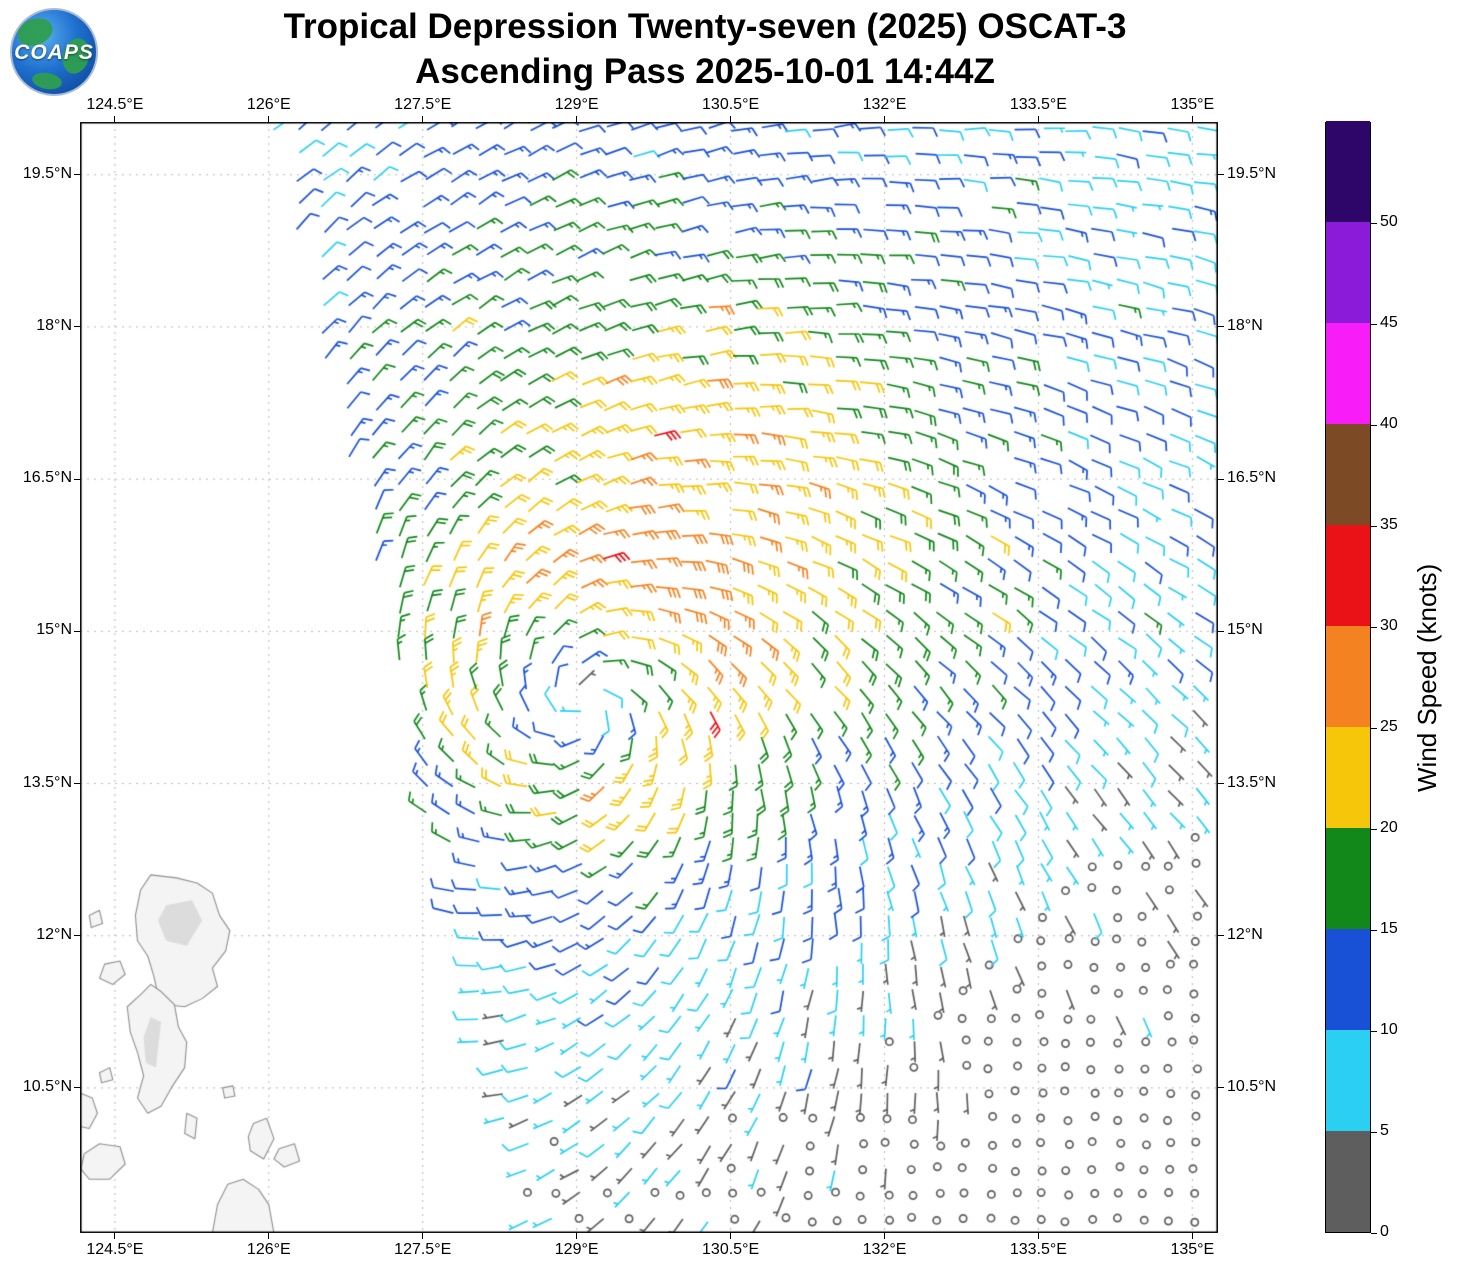 The image size is (1461, 1264). Describe the element at coordinates (705, 71) in the screenshot. I see `plot-title-line2: Ascending Pass 2025-10-01 14:44Z` at that location.